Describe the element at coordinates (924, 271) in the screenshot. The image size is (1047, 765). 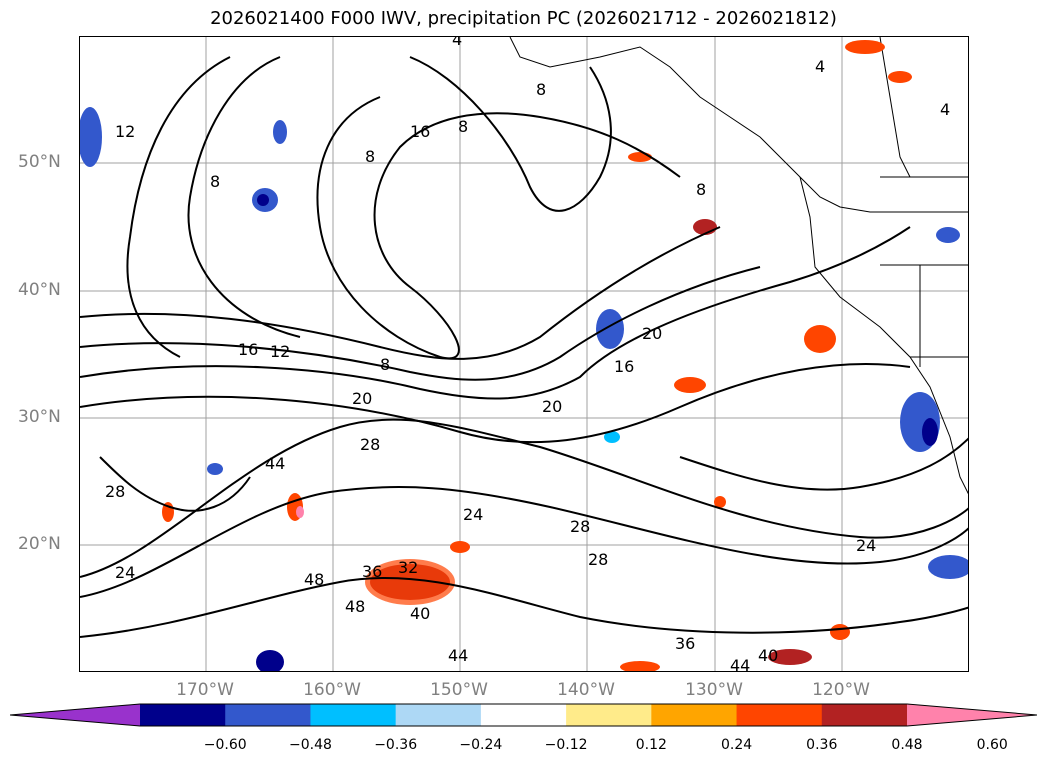
I see `state-borders` at that location.